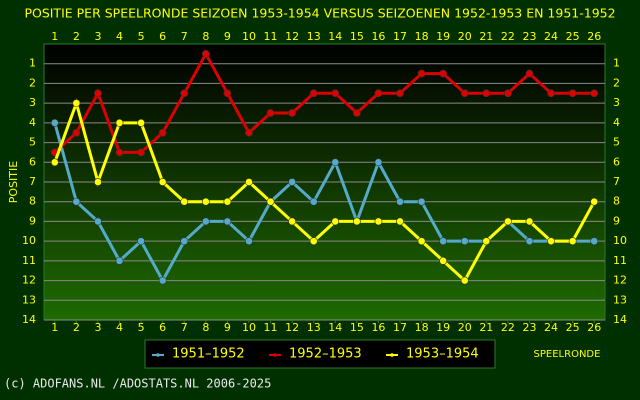 Image resolution: width=640 pixels, height=400 pixels. What do you see at coordinates (29, 280) in the screenshot?
I see `y-tick-label: 12` at bounding box center [29, 280].